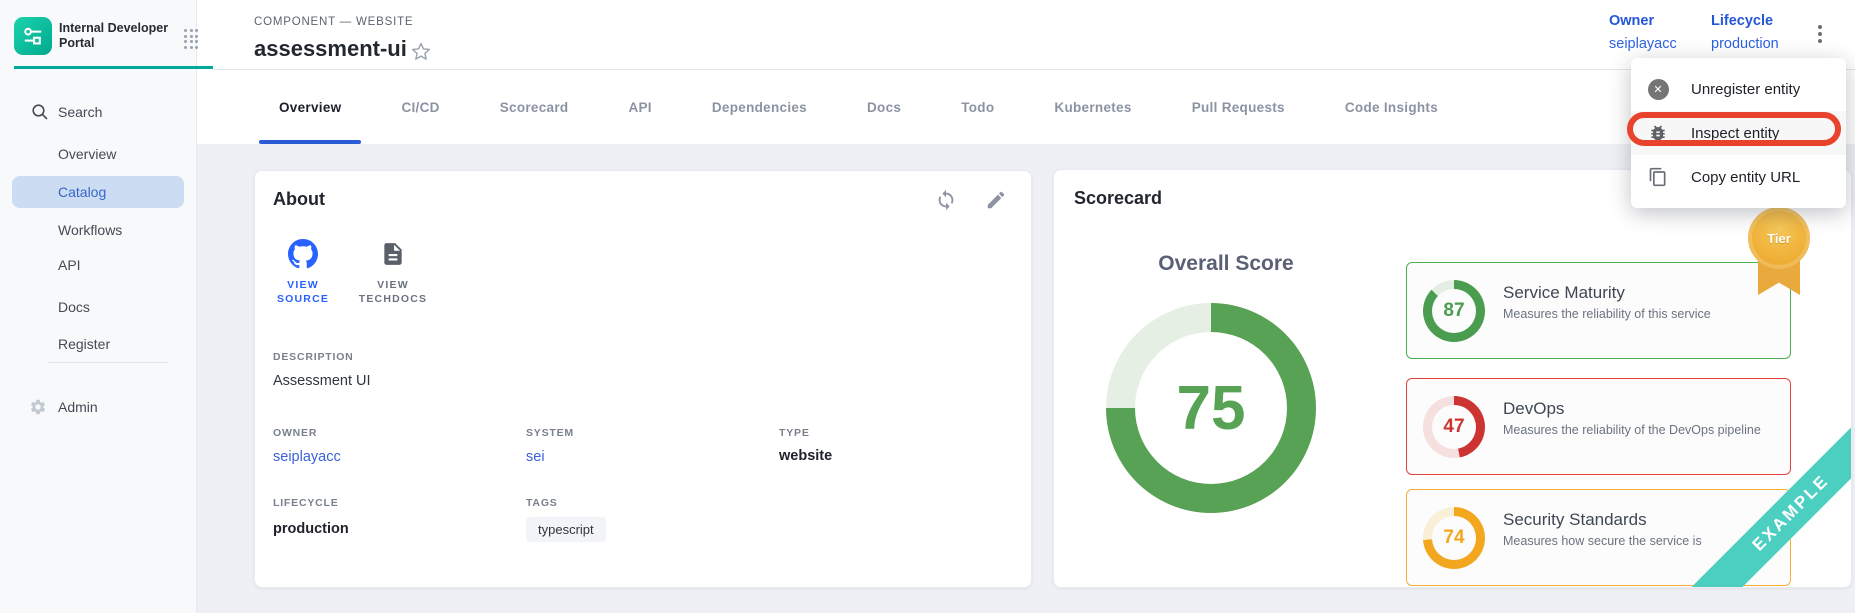  Describe the element at coordinates (1658, 133) in the screenshot. I see `bug-icon` at that location.